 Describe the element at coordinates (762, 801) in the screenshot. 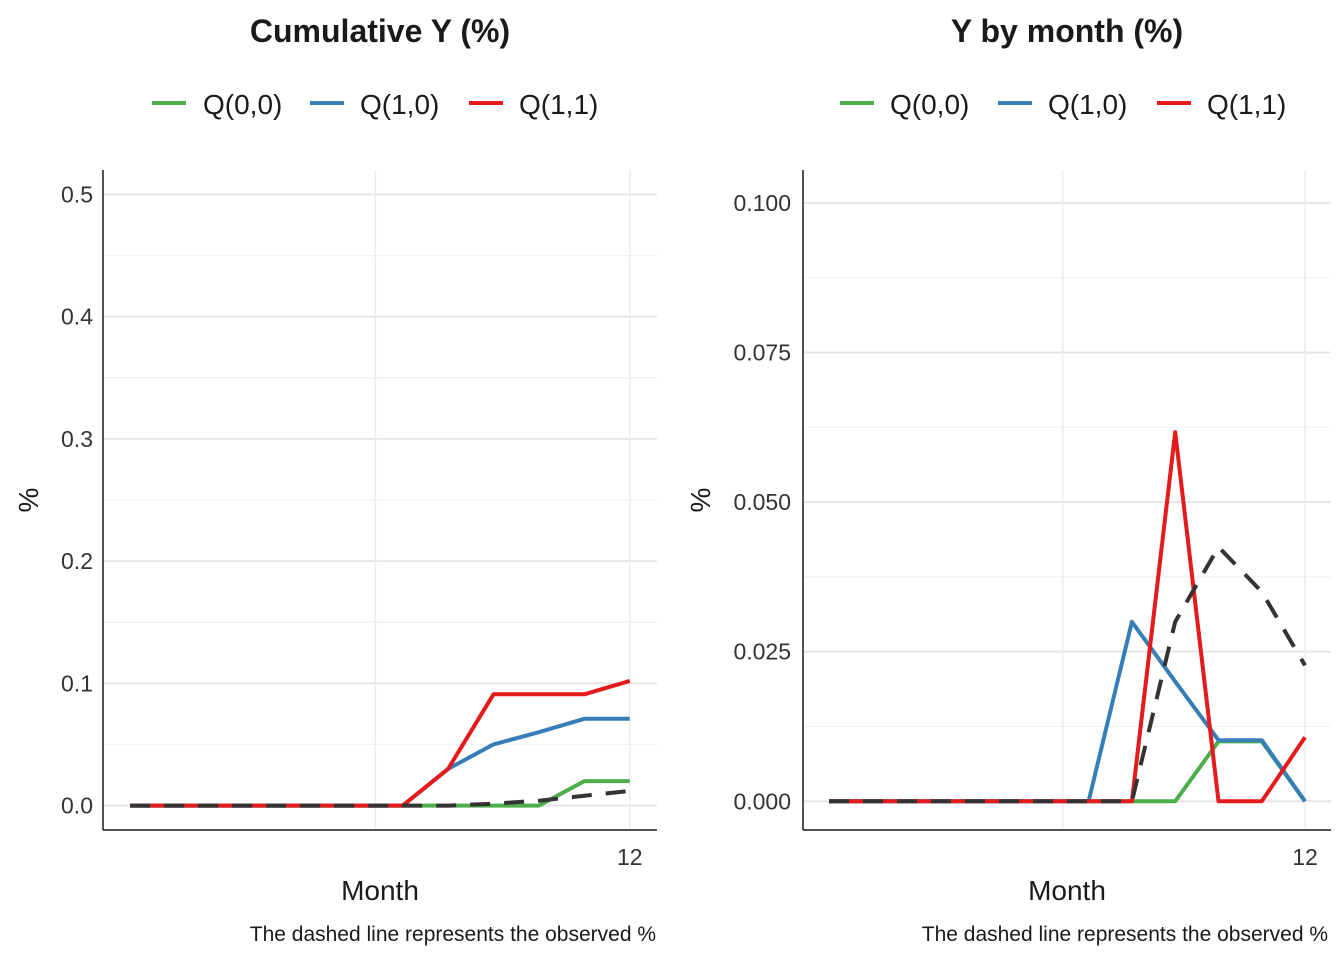

I see `y-tick-label: 0.000` at that location.